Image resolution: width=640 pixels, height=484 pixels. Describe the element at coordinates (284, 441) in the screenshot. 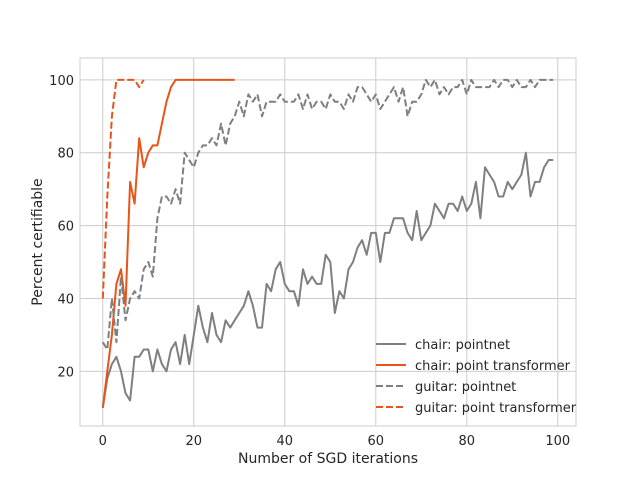

I see `x-tick-label: 40` at that location.